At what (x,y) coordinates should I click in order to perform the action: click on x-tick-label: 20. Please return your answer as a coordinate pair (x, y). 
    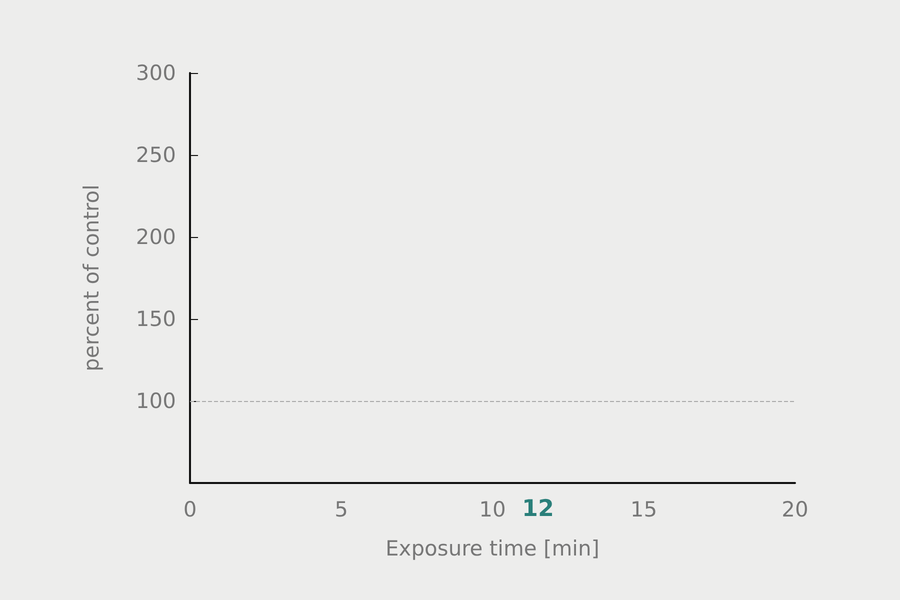
    Looking at the image, I should click on (795, 510).